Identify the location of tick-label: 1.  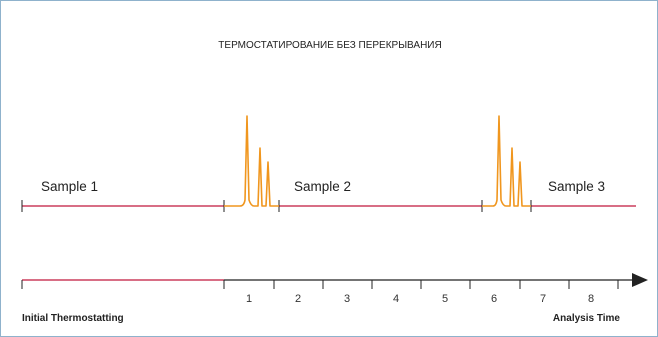
(249, 299).